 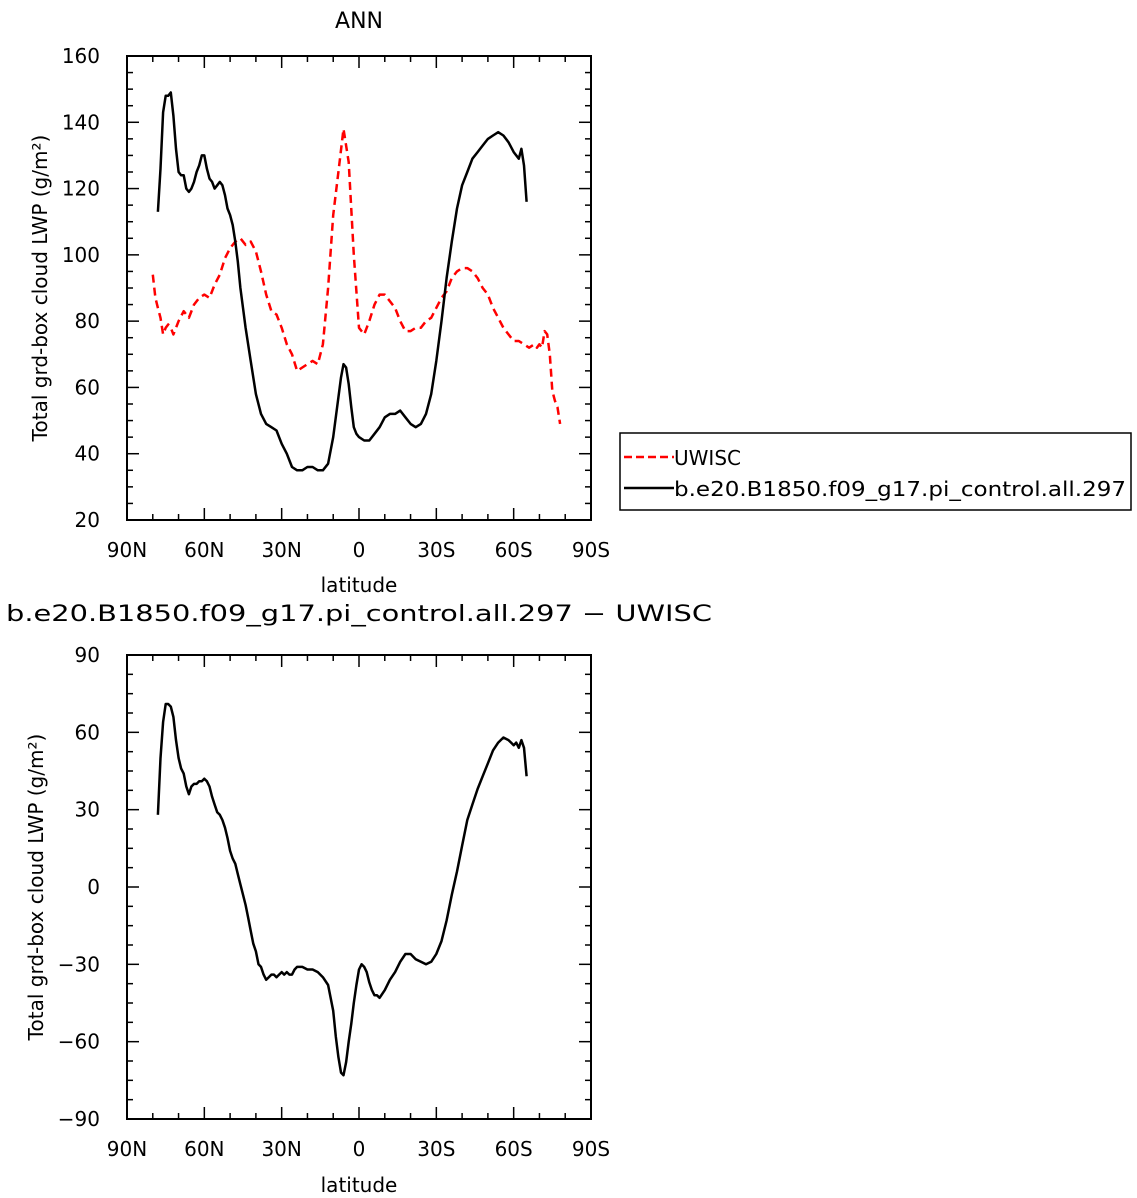 I want to click on y-tick-label: 90, so click(x=87, y=655).